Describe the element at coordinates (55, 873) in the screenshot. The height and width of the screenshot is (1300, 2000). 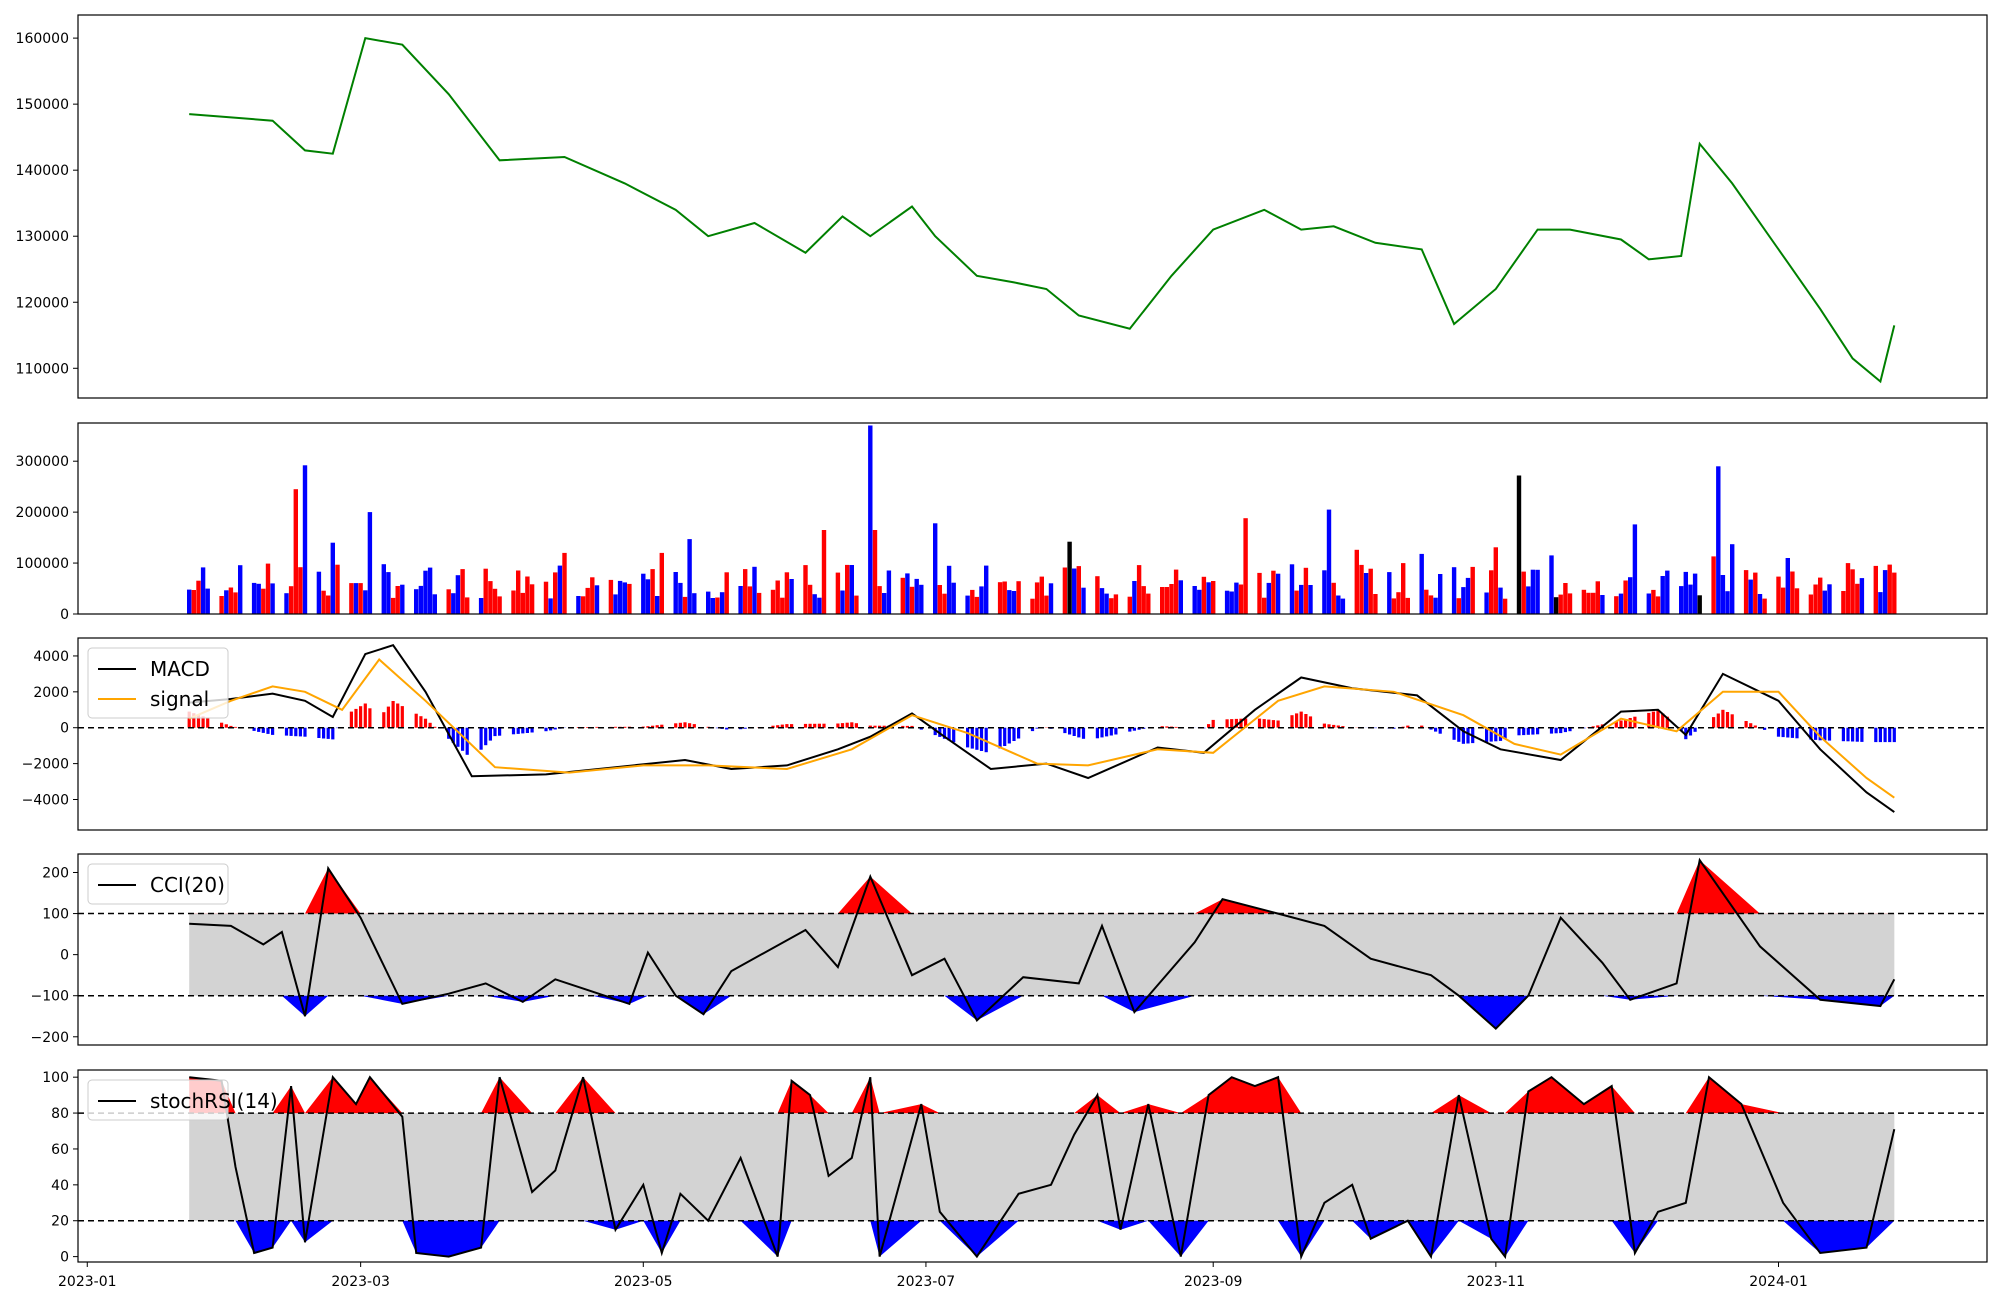
I see `cci-ytick-label: 200` at that location.